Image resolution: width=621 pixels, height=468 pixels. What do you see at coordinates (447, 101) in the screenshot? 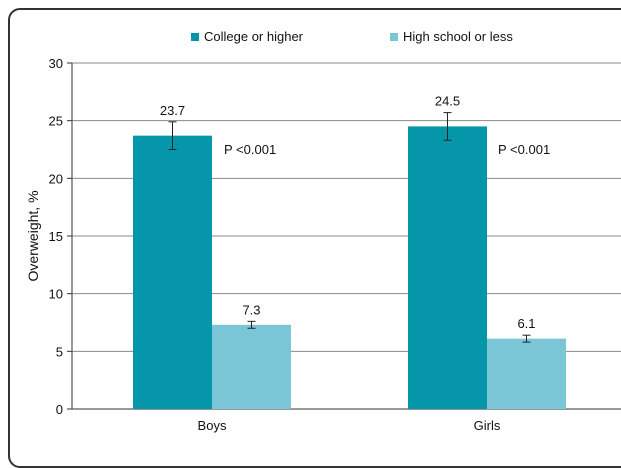
I see `data-label-girls-college: 24.5` at bounding box center [447, 101].